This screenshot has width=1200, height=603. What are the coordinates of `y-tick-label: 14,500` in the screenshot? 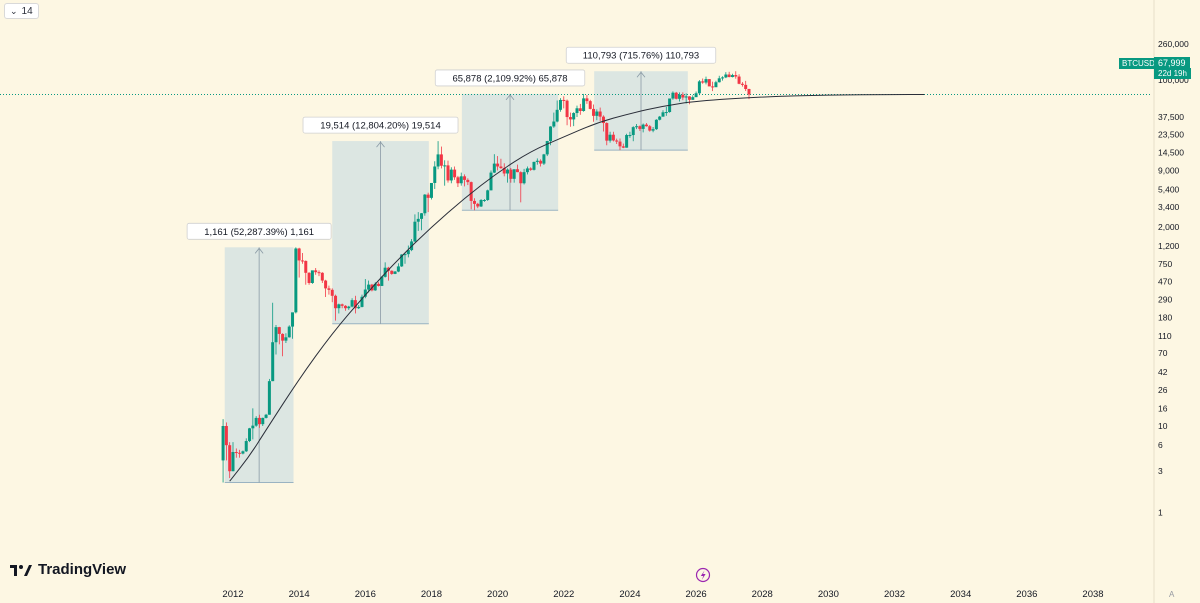 It's located at (1171, 153).